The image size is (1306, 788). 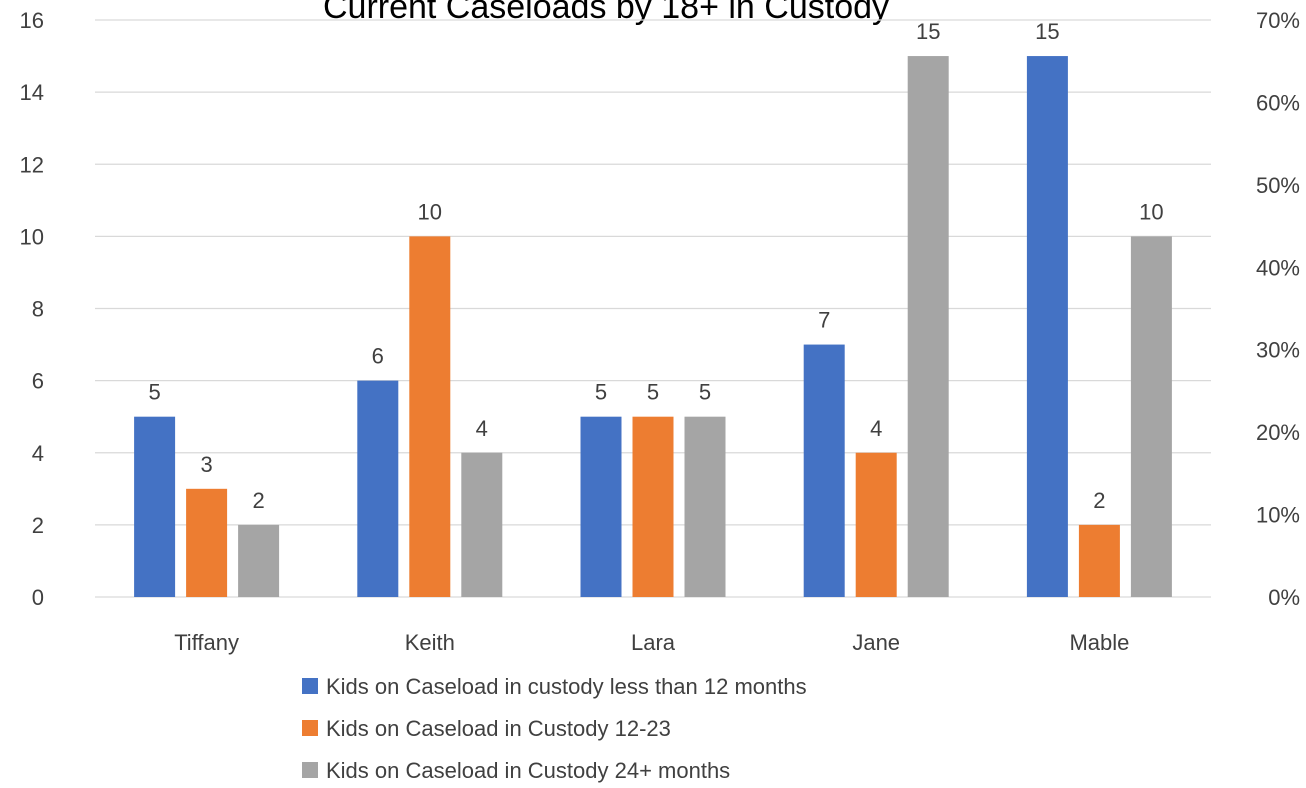 I want to click on y-tick-label: 4, so click(x=38, y=453).